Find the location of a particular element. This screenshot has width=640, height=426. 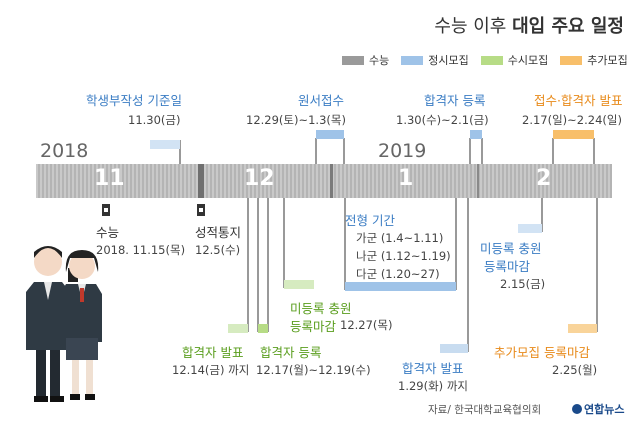

date-extra-apply: 2.17(일)~2.24(일) is located at coordinates (572, 120).